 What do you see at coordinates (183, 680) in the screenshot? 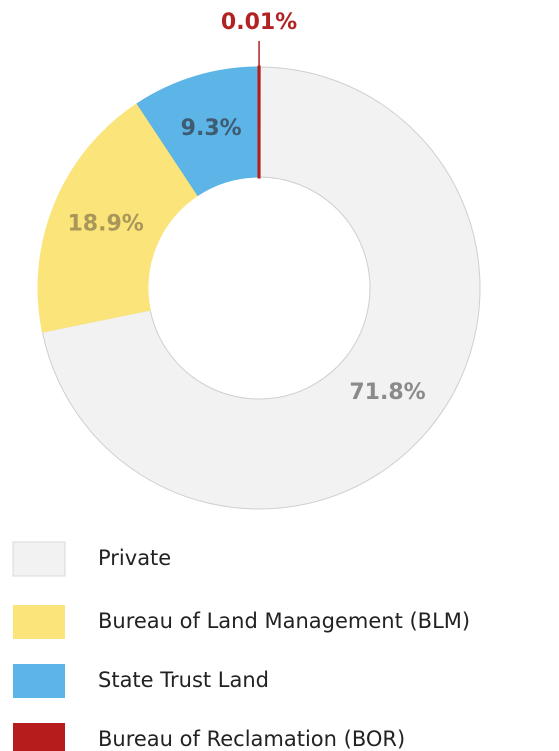
I see `legend-label: State Trust Land` at bounding box center [183, 680].